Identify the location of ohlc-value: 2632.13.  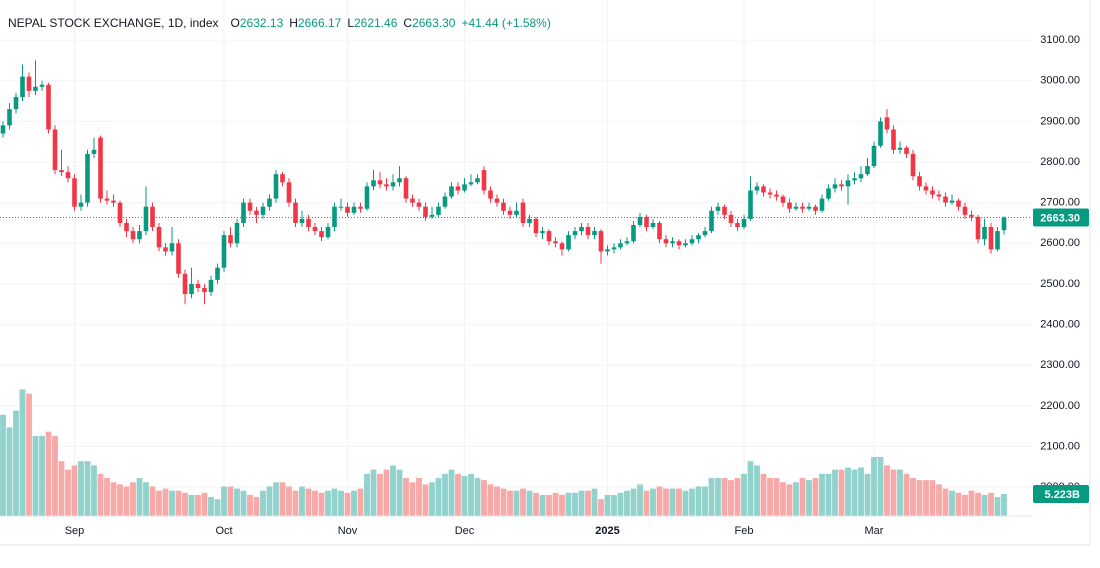
(262, 23).